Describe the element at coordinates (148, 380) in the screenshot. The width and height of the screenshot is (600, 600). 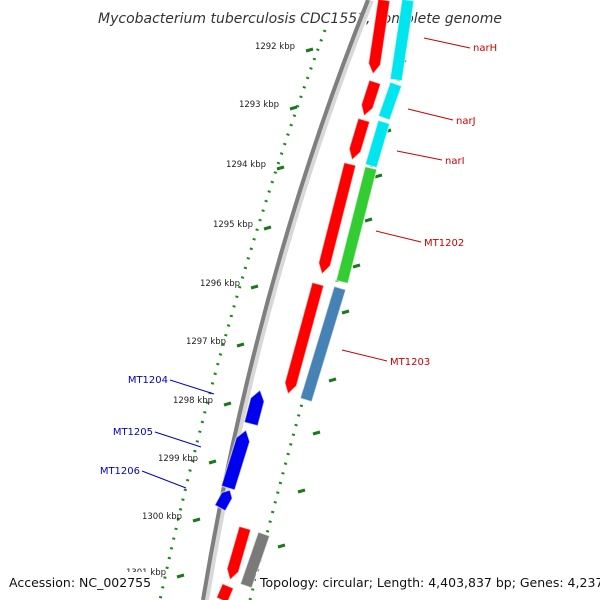
I see `gene-label: MT1204` at that location.